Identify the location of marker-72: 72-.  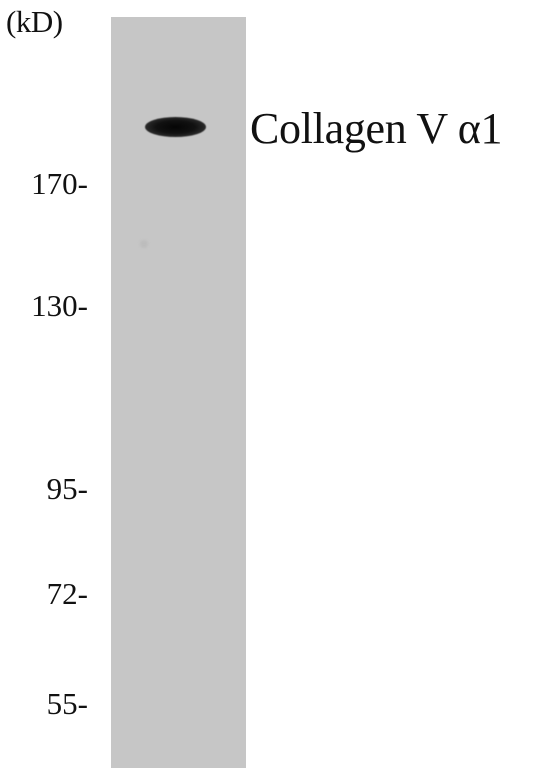
(67, 593).